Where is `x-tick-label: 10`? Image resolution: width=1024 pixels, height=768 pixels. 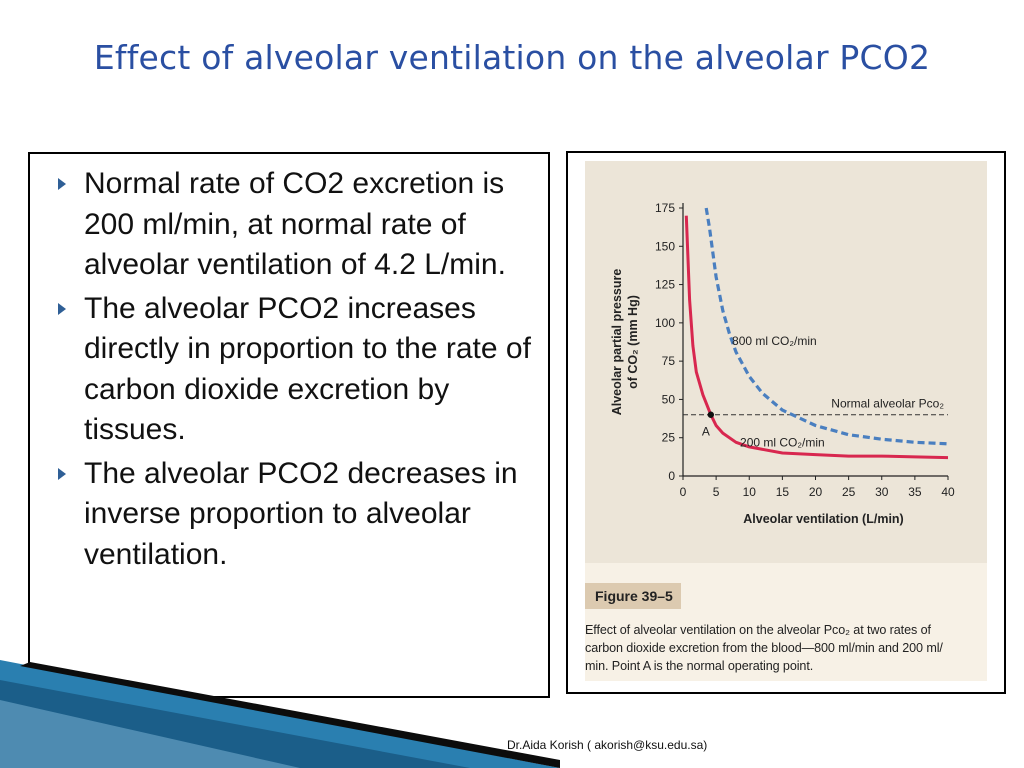 x-tick-label: 10 is located at coordinates (750, 492).